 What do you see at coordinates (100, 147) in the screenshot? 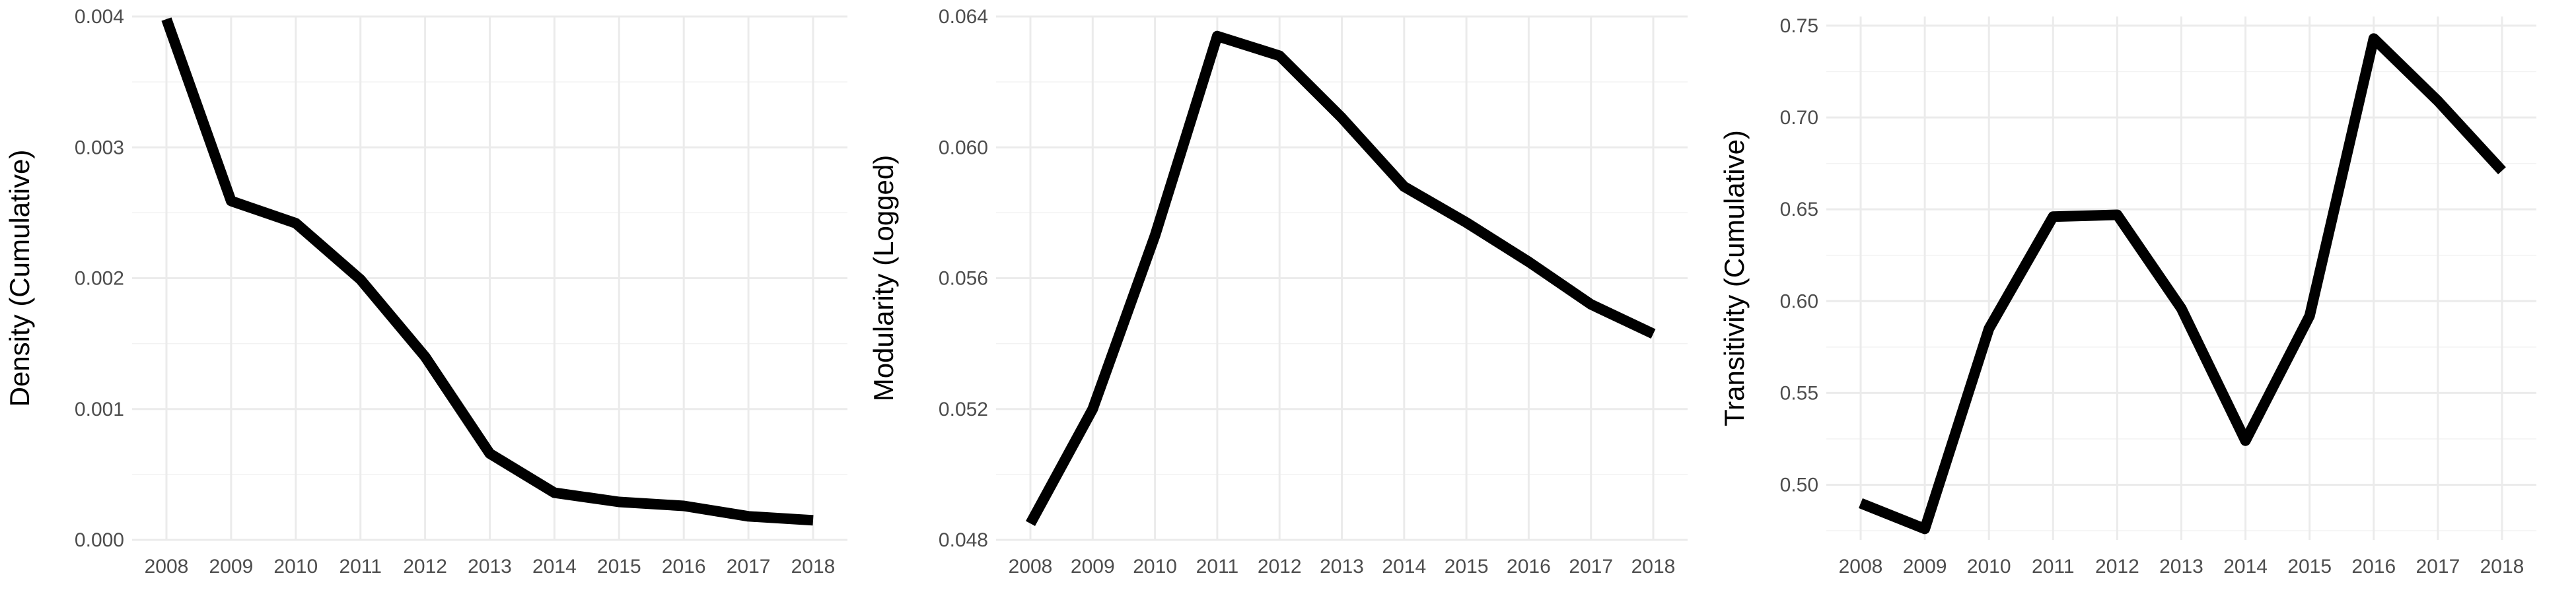
I see `y-tick-label: 0.003` at bounding box center [100, 147].